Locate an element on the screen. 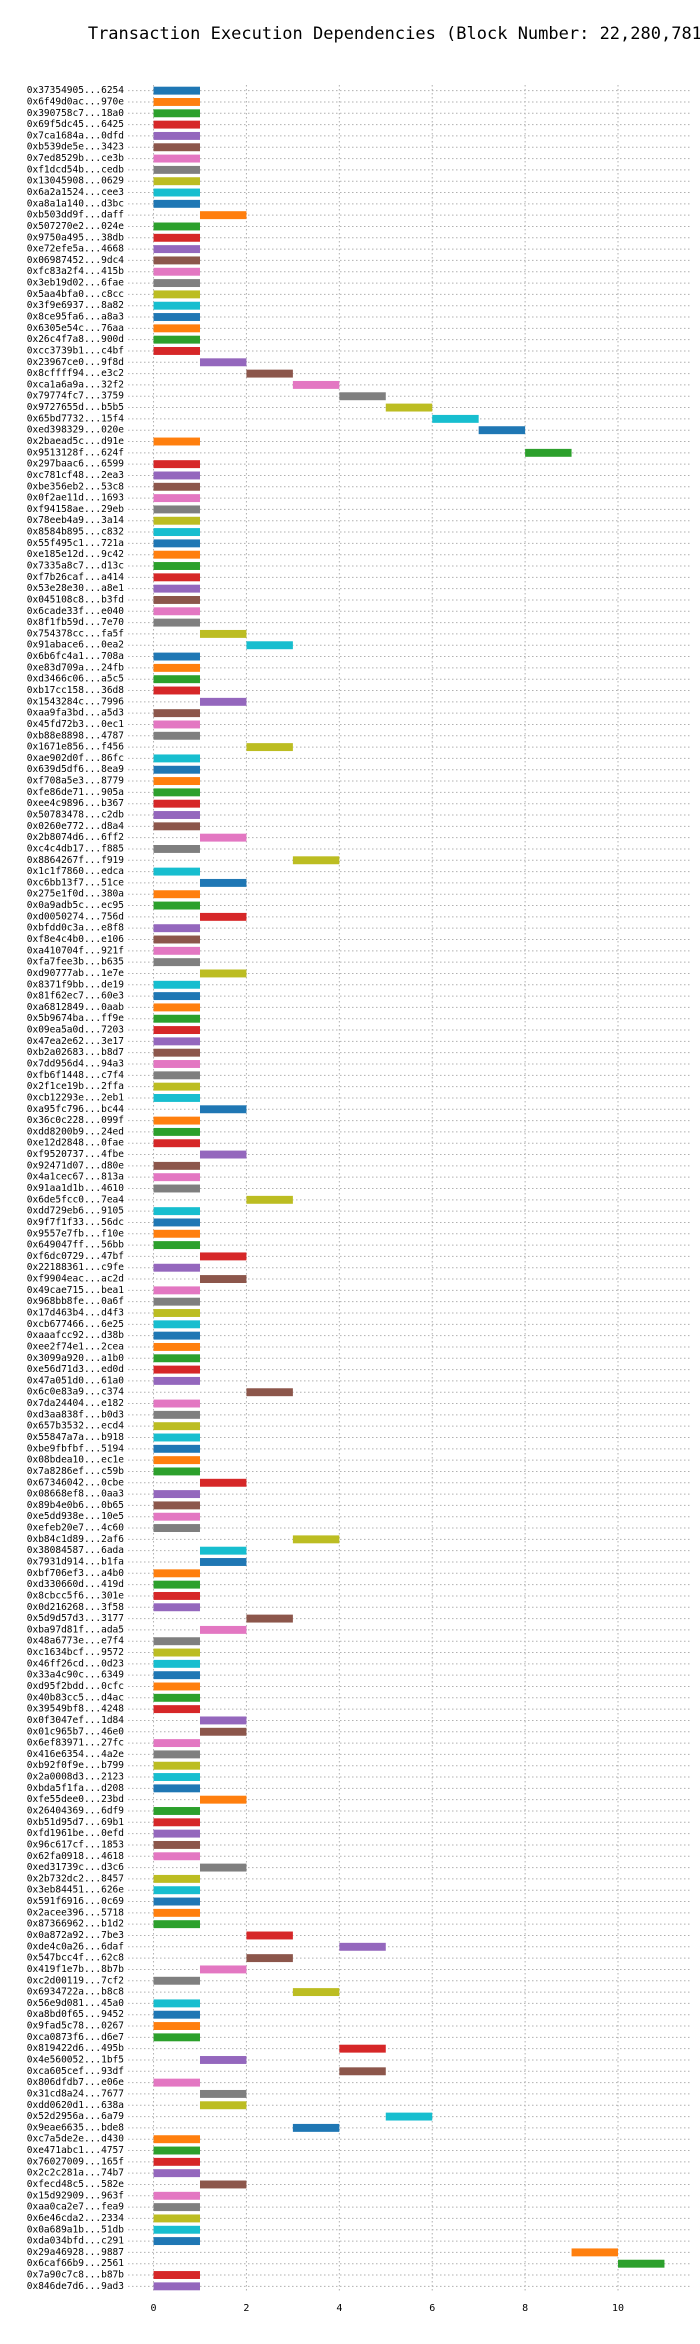  y-tick-label: 0xf94158ae...29eb is located at coordinates (76, 509).